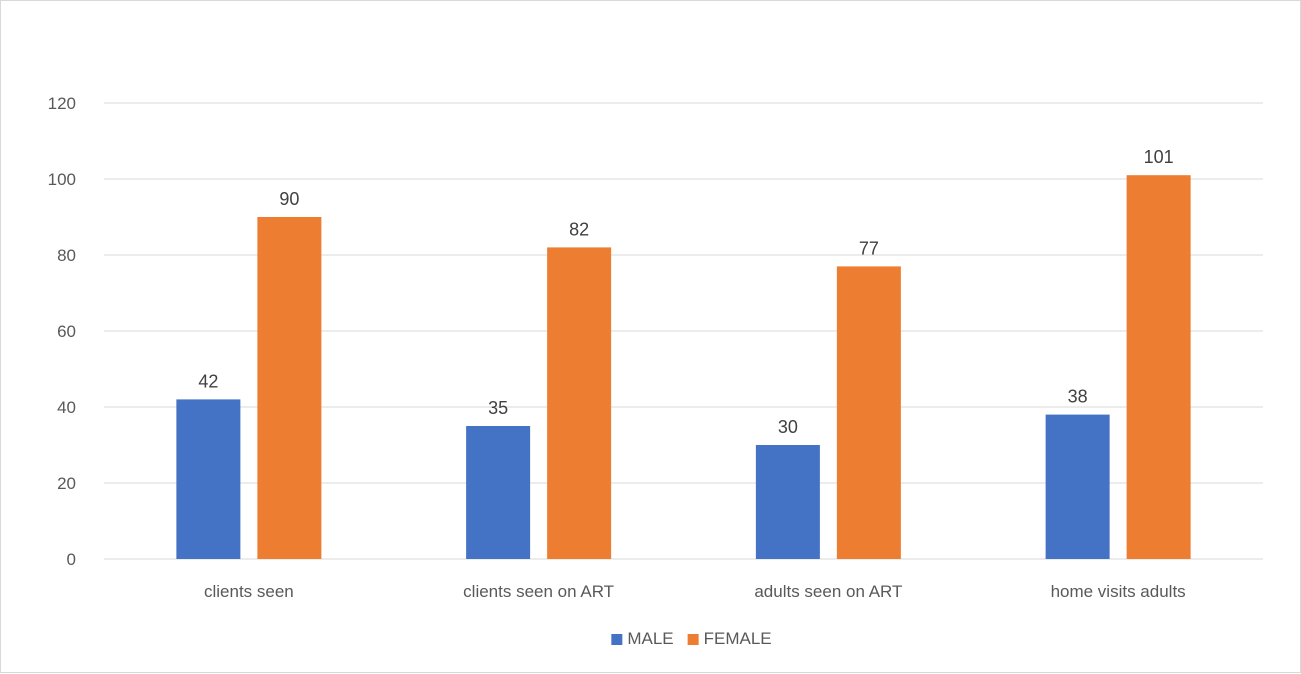  What do you see at coordinates (788, 427) in the screenshot?
I see `data-label-male-2: 30` at bounding box center [788, 427].